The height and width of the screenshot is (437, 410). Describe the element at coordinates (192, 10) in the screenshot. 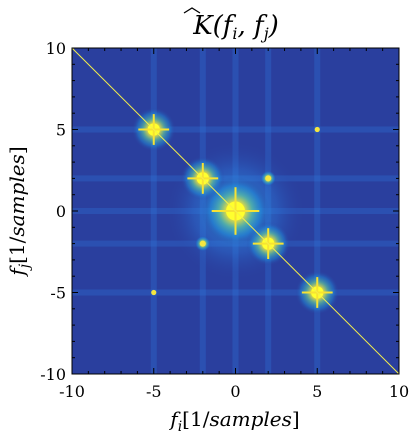

I see `title-hat-mark` at that location.